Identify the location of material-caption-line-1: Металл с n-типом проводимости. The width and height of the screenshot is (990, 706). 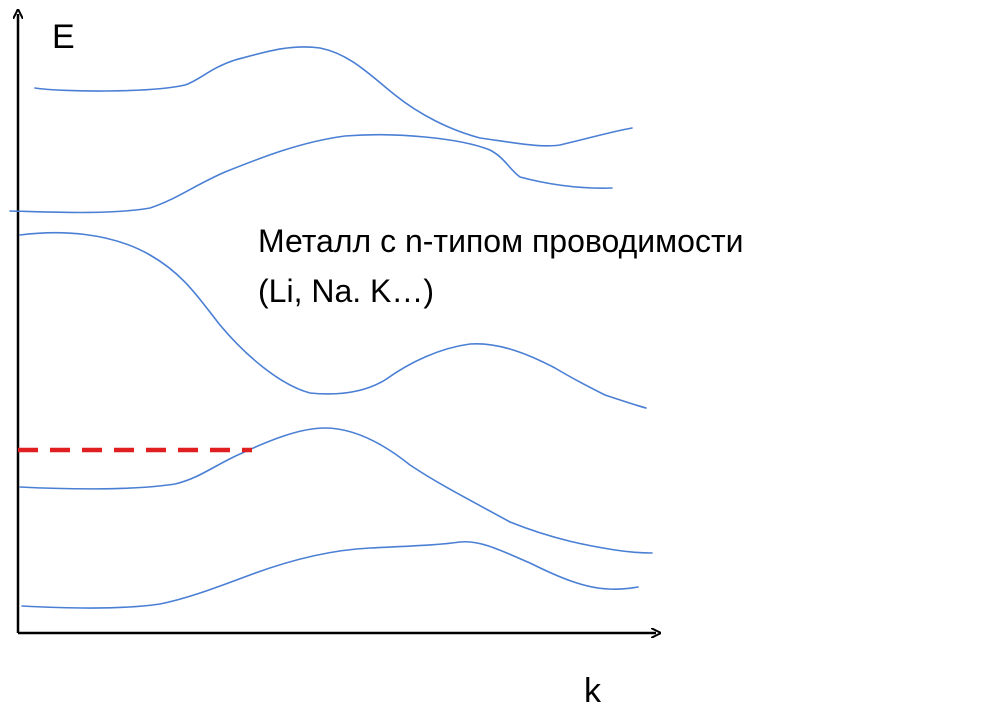
(501, 241).